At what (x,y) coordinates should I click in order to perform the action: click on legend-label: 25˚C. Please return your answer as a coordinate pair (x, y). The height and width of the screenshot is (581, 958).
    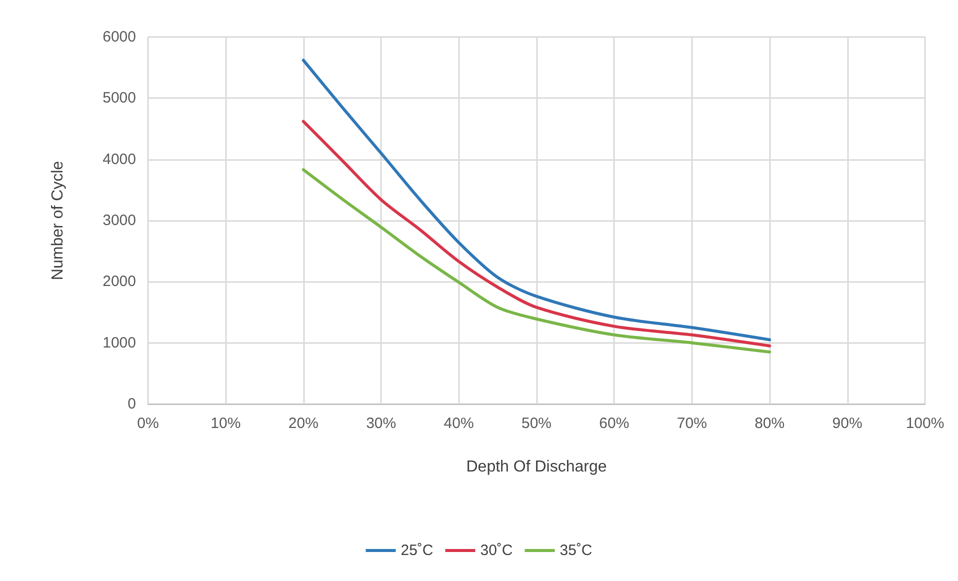
    Looking at the image, I should click on (417, 550).